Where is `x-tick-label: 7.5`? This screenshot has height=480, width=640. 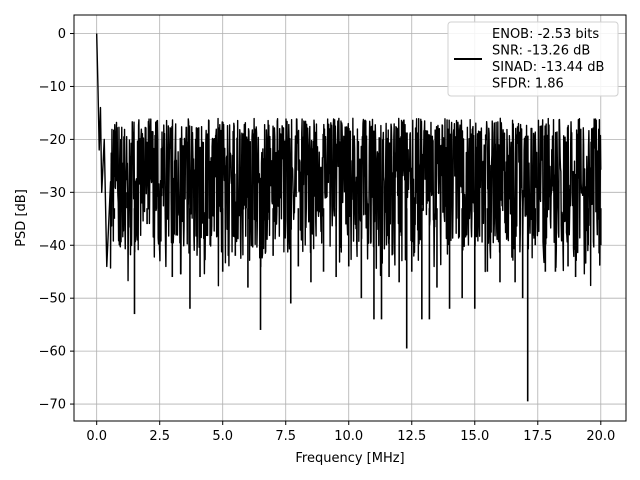
x-tick-label: 7.5 is located at coordinates (285, 436).